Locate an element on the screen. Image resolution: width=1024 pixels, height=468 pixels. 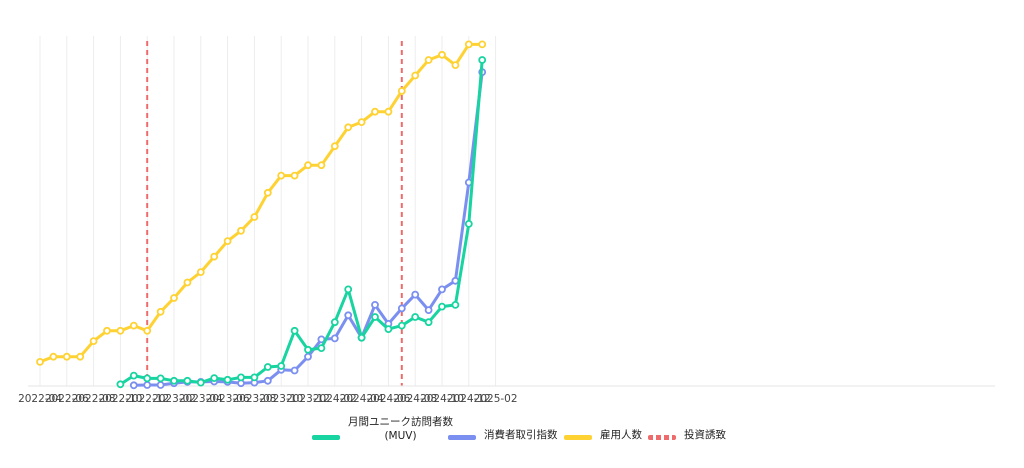
legend-swatch-muv is located at coordinates (326, 437).